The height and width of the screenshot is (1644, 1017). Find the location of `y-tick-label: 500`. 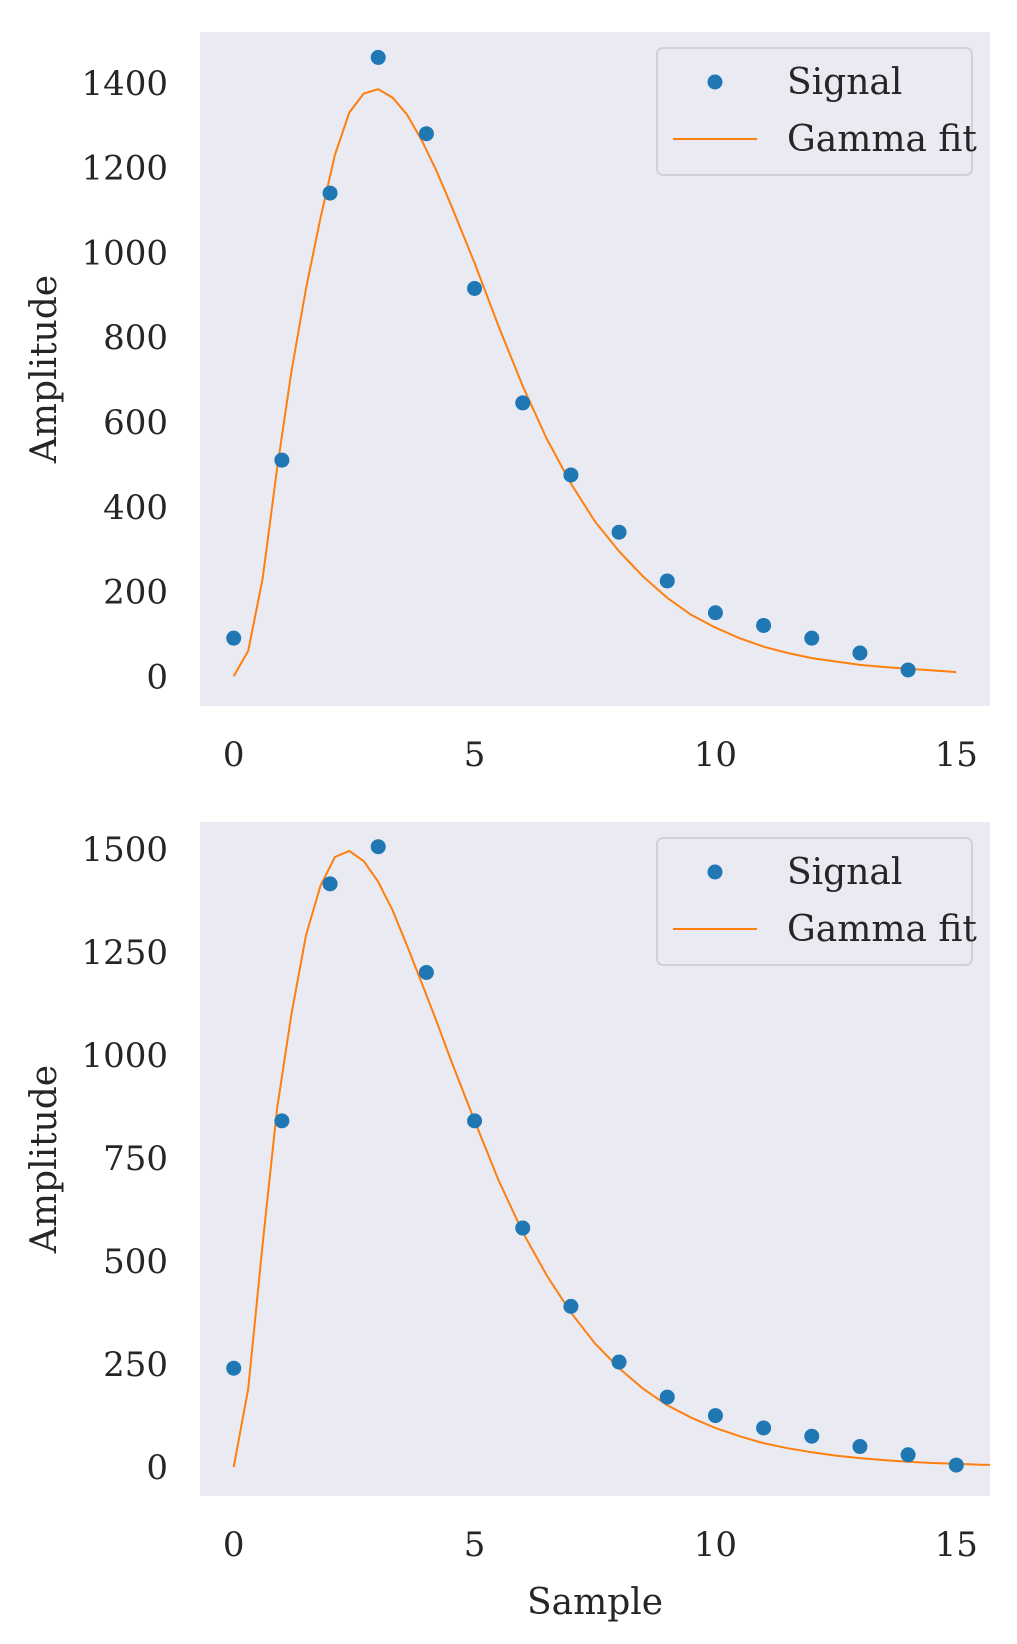

y-tick-label: 500 is located at coordinates (135, 1262).